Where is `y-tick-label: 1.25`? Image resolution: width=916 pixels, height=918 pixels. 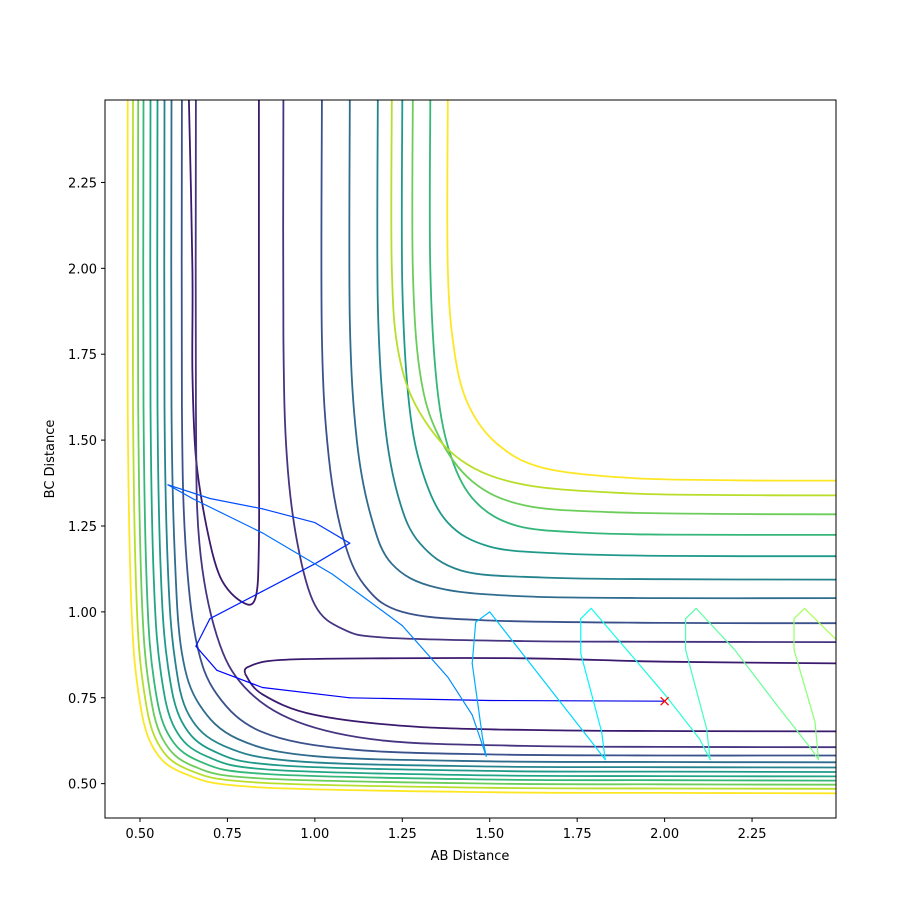
y-tick-label: 1.25 is located at coordinates (82, 527).